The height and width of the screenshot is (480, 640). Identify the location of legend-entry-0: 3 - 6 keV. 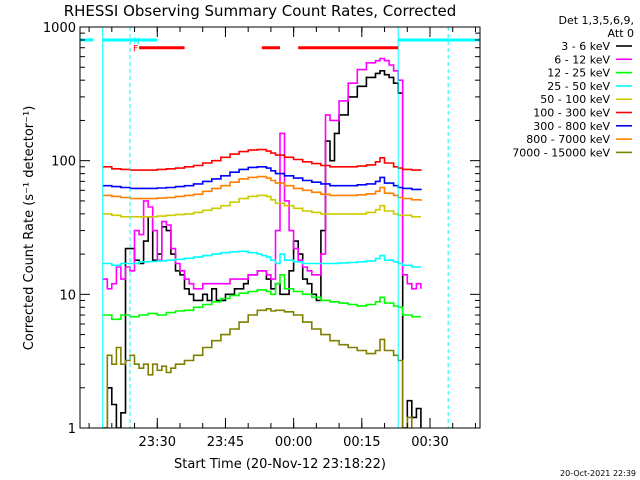
(585, 46).